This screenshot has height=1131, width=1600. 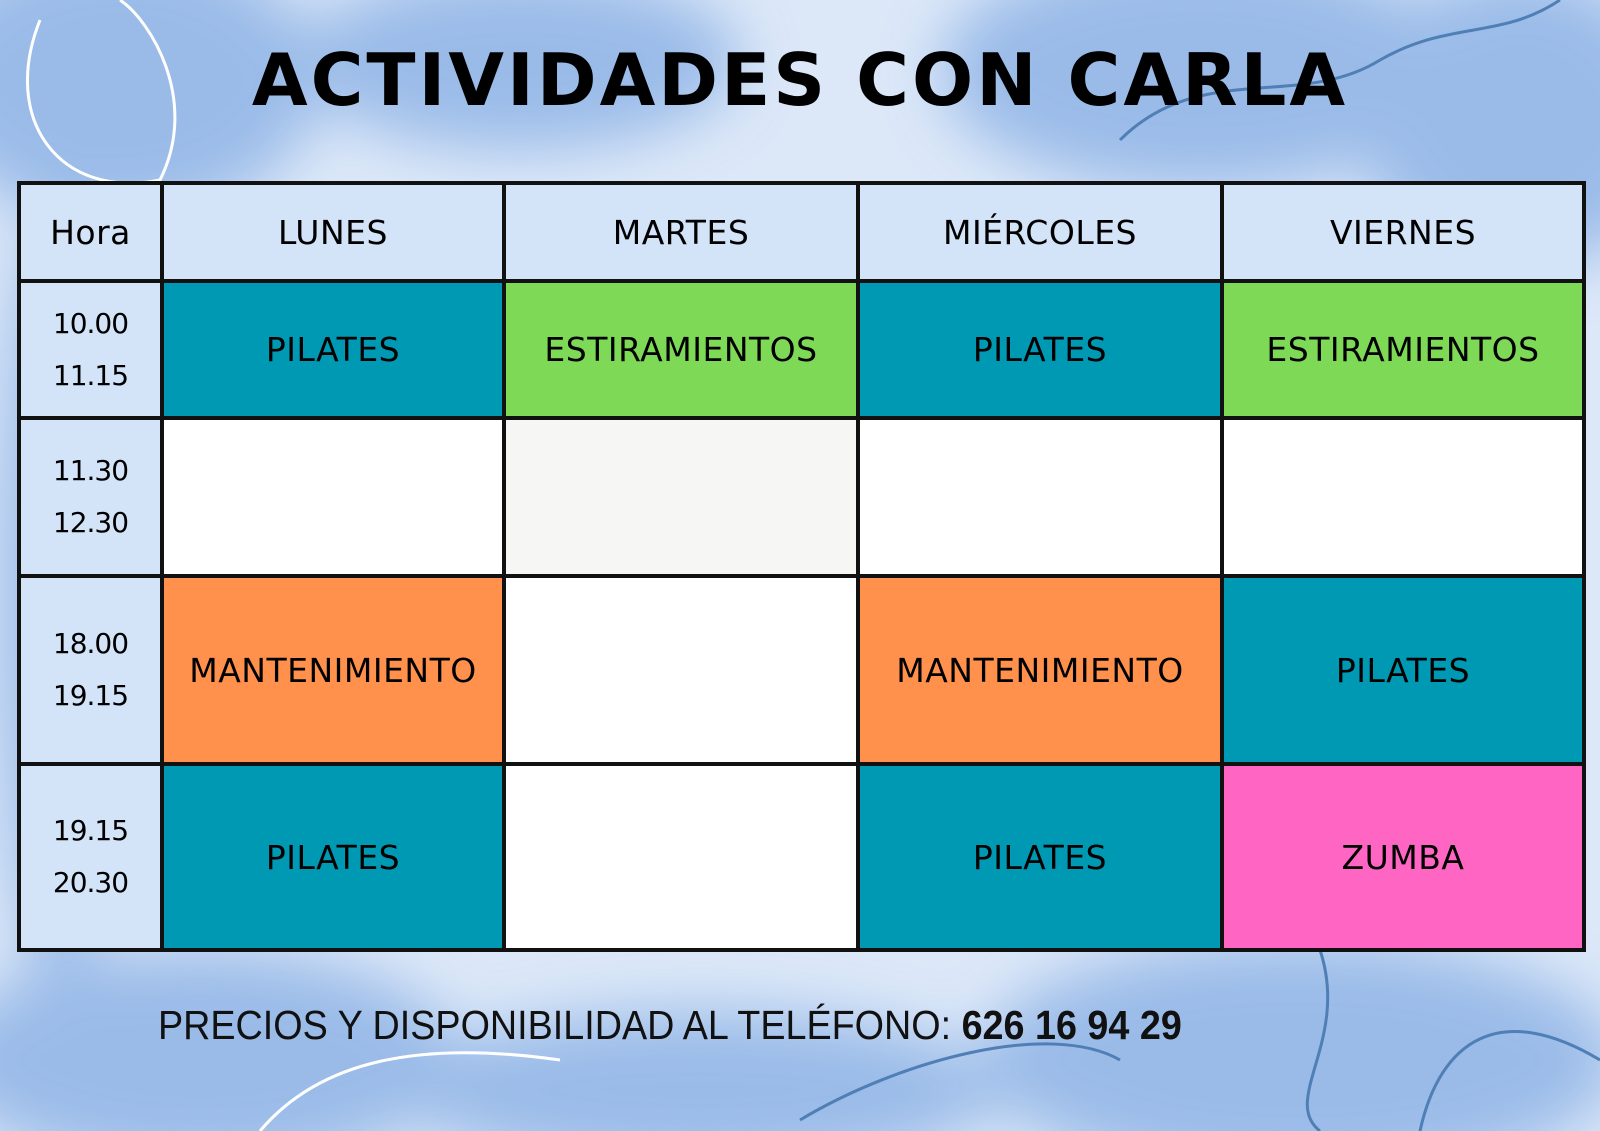 I want to click on end-time: 11.15, so click(x=90, y=375).